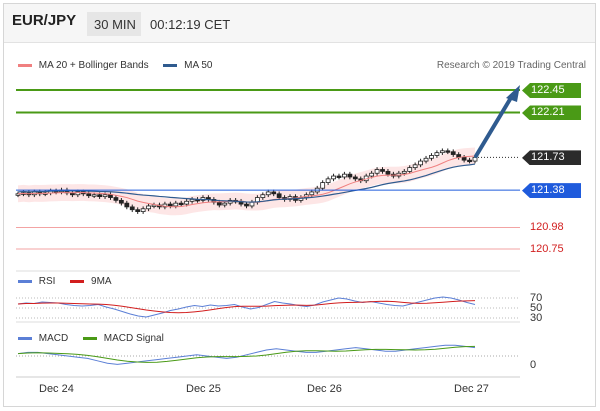 The width and height of the screenshot is (600, 411). What do you see at coordinates (494, 126) in the screenshot?
I see `forecast-arrow` at bounding box center [494, 126].